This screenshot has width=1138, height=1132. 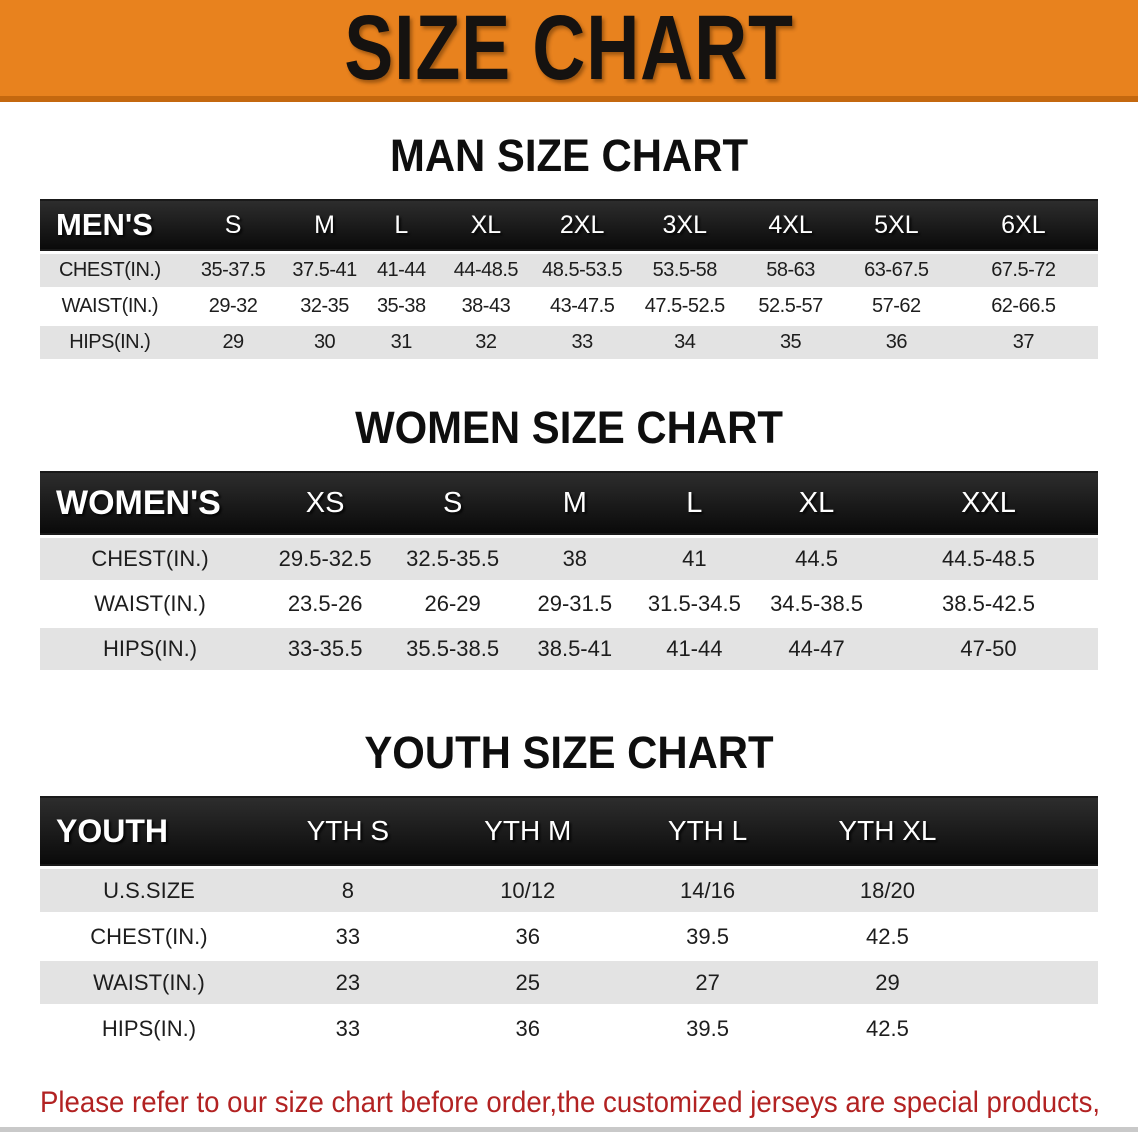 What do you see at coordinates (575, 559) in the screenshot?
I see `table-cell: 38` at bounding box center [575, 559].